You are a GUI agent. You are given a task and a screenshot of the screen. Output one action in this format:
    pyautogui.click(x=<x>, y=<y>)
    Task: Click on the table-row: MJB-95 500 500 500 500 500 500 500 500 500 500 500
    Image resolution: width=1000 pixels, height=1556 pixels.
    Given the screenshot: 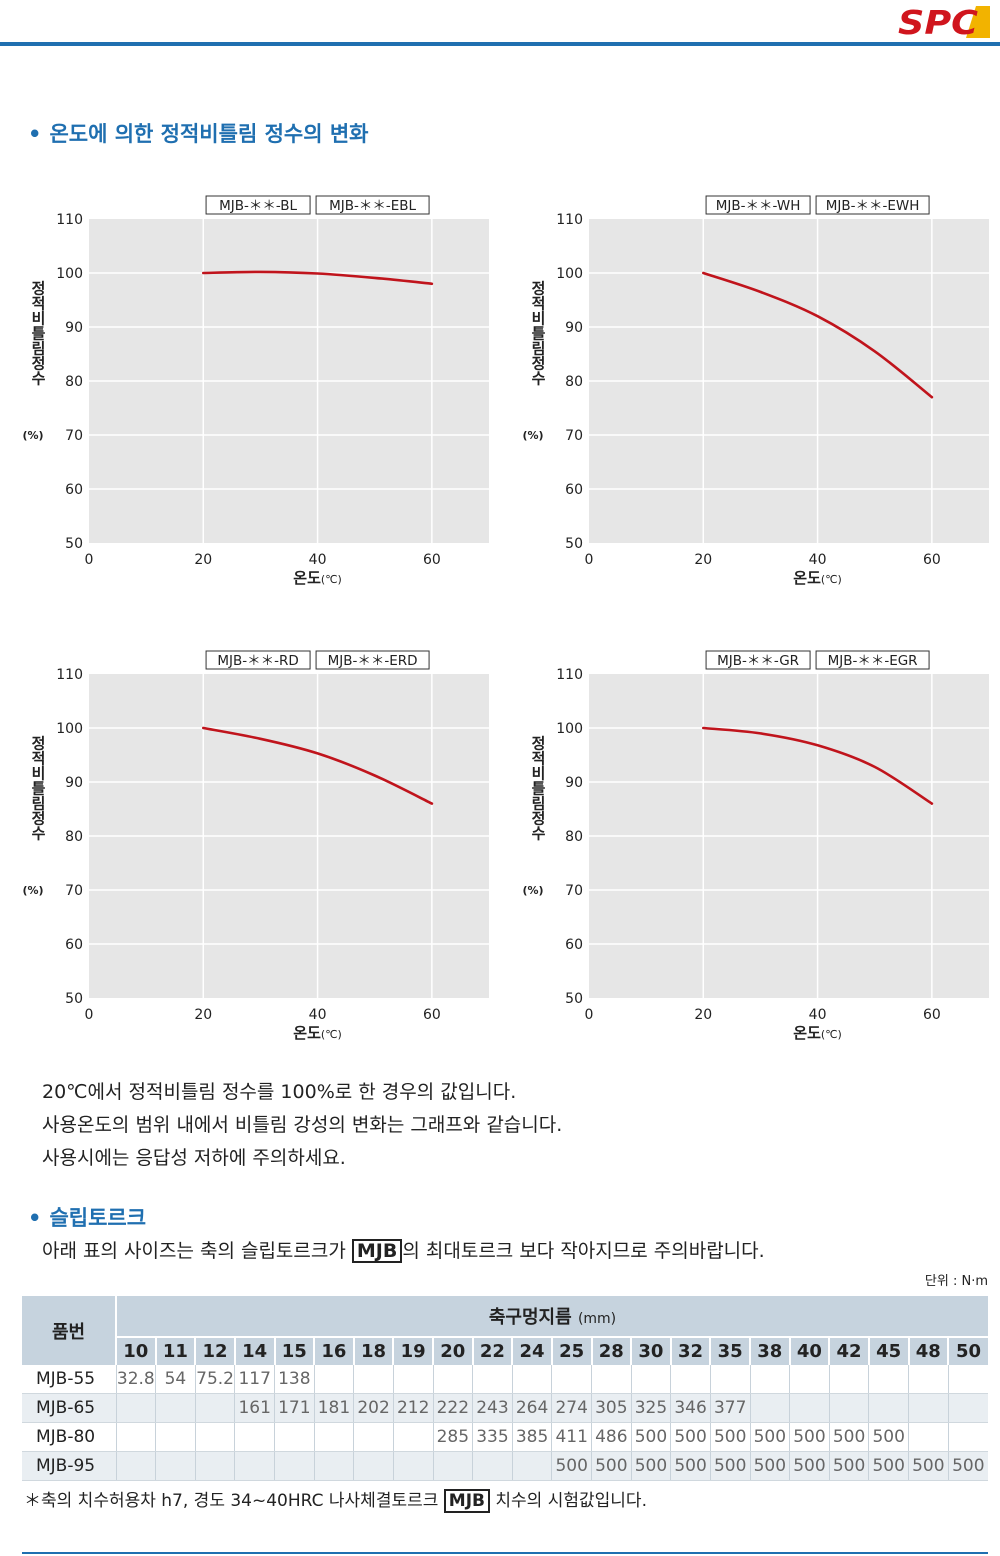 What is the action you would take?
    pyautogui.click(x=505, y=1466)
    